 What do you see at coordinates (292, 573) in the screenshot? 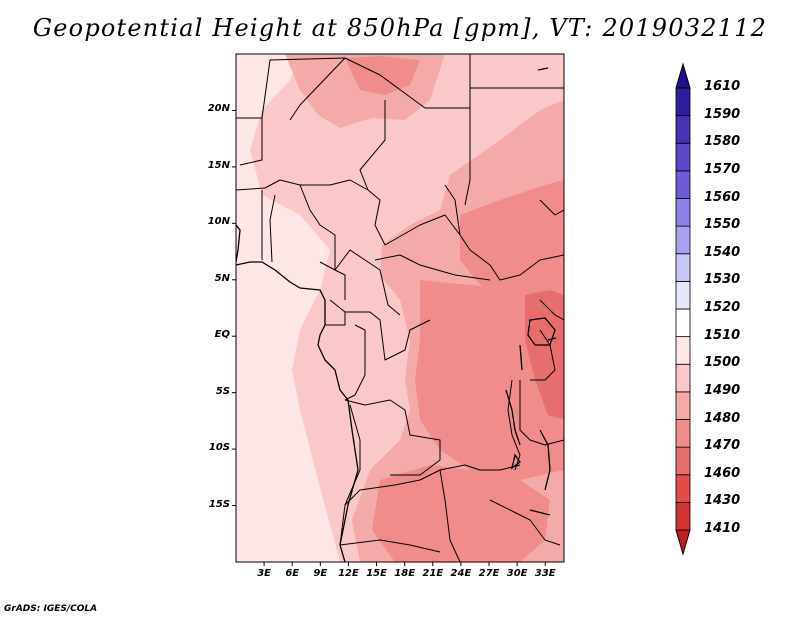
I see `lon-tick-label: 6E` at bounding box center [292, 573].